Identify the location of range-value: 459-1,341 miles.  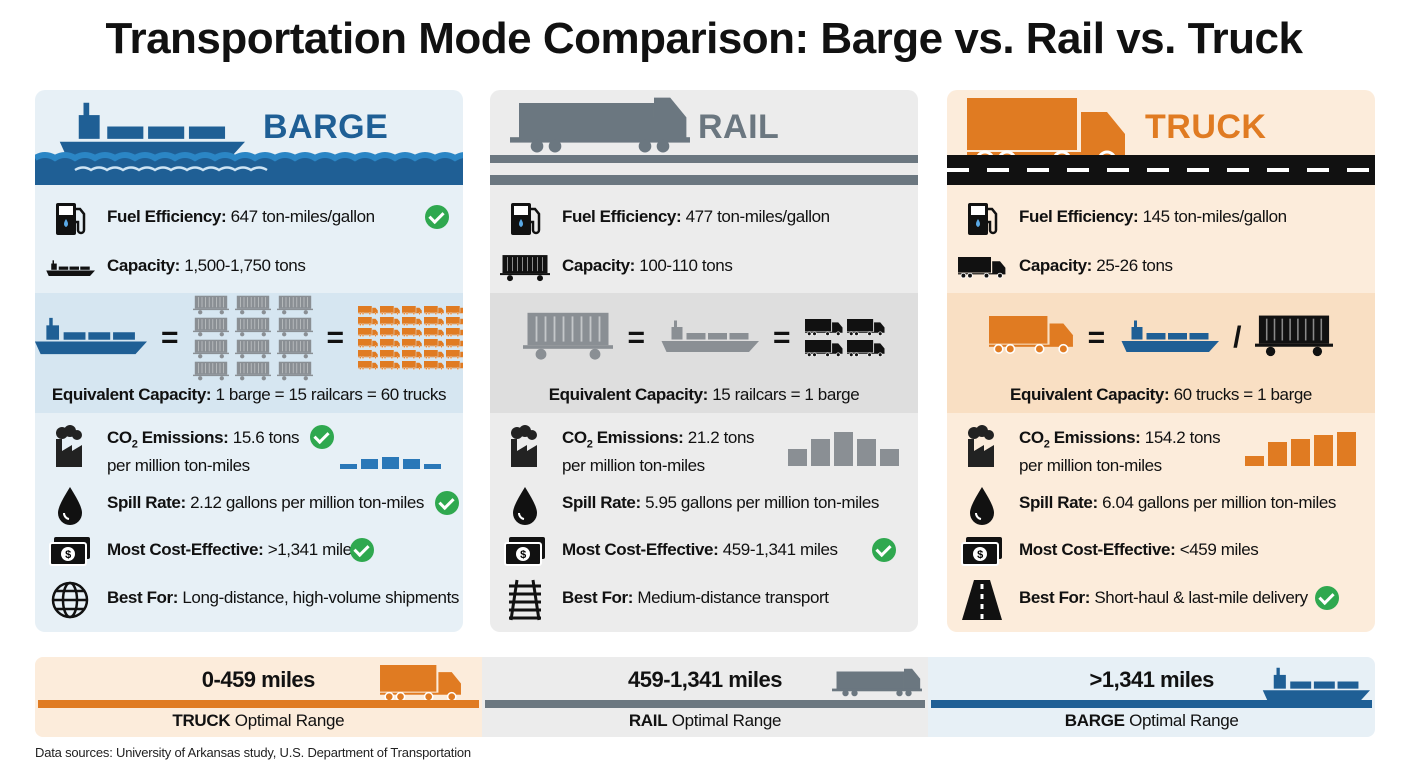
(705, 679).